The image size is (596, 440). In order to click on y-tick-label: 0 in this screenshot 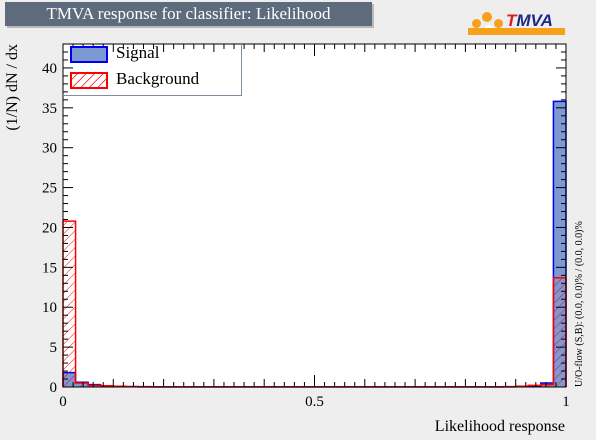, I will do `click(54, 388)`.